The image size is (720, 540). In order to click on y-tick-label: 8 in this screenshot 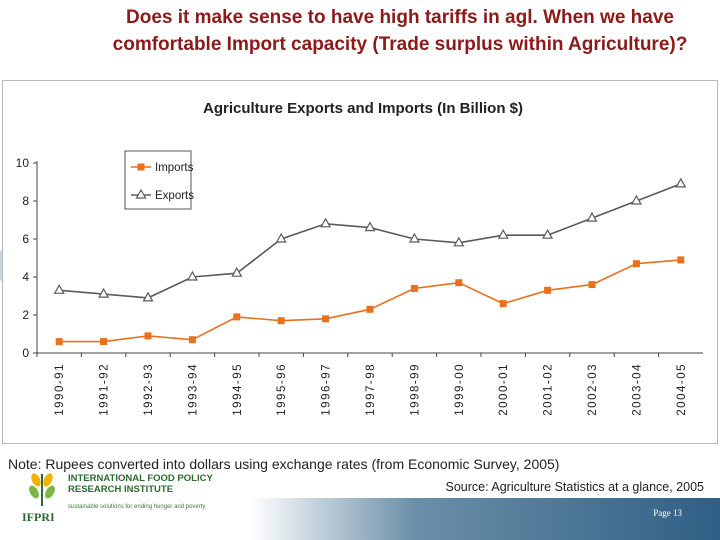, I will do `click(25, 201)`.